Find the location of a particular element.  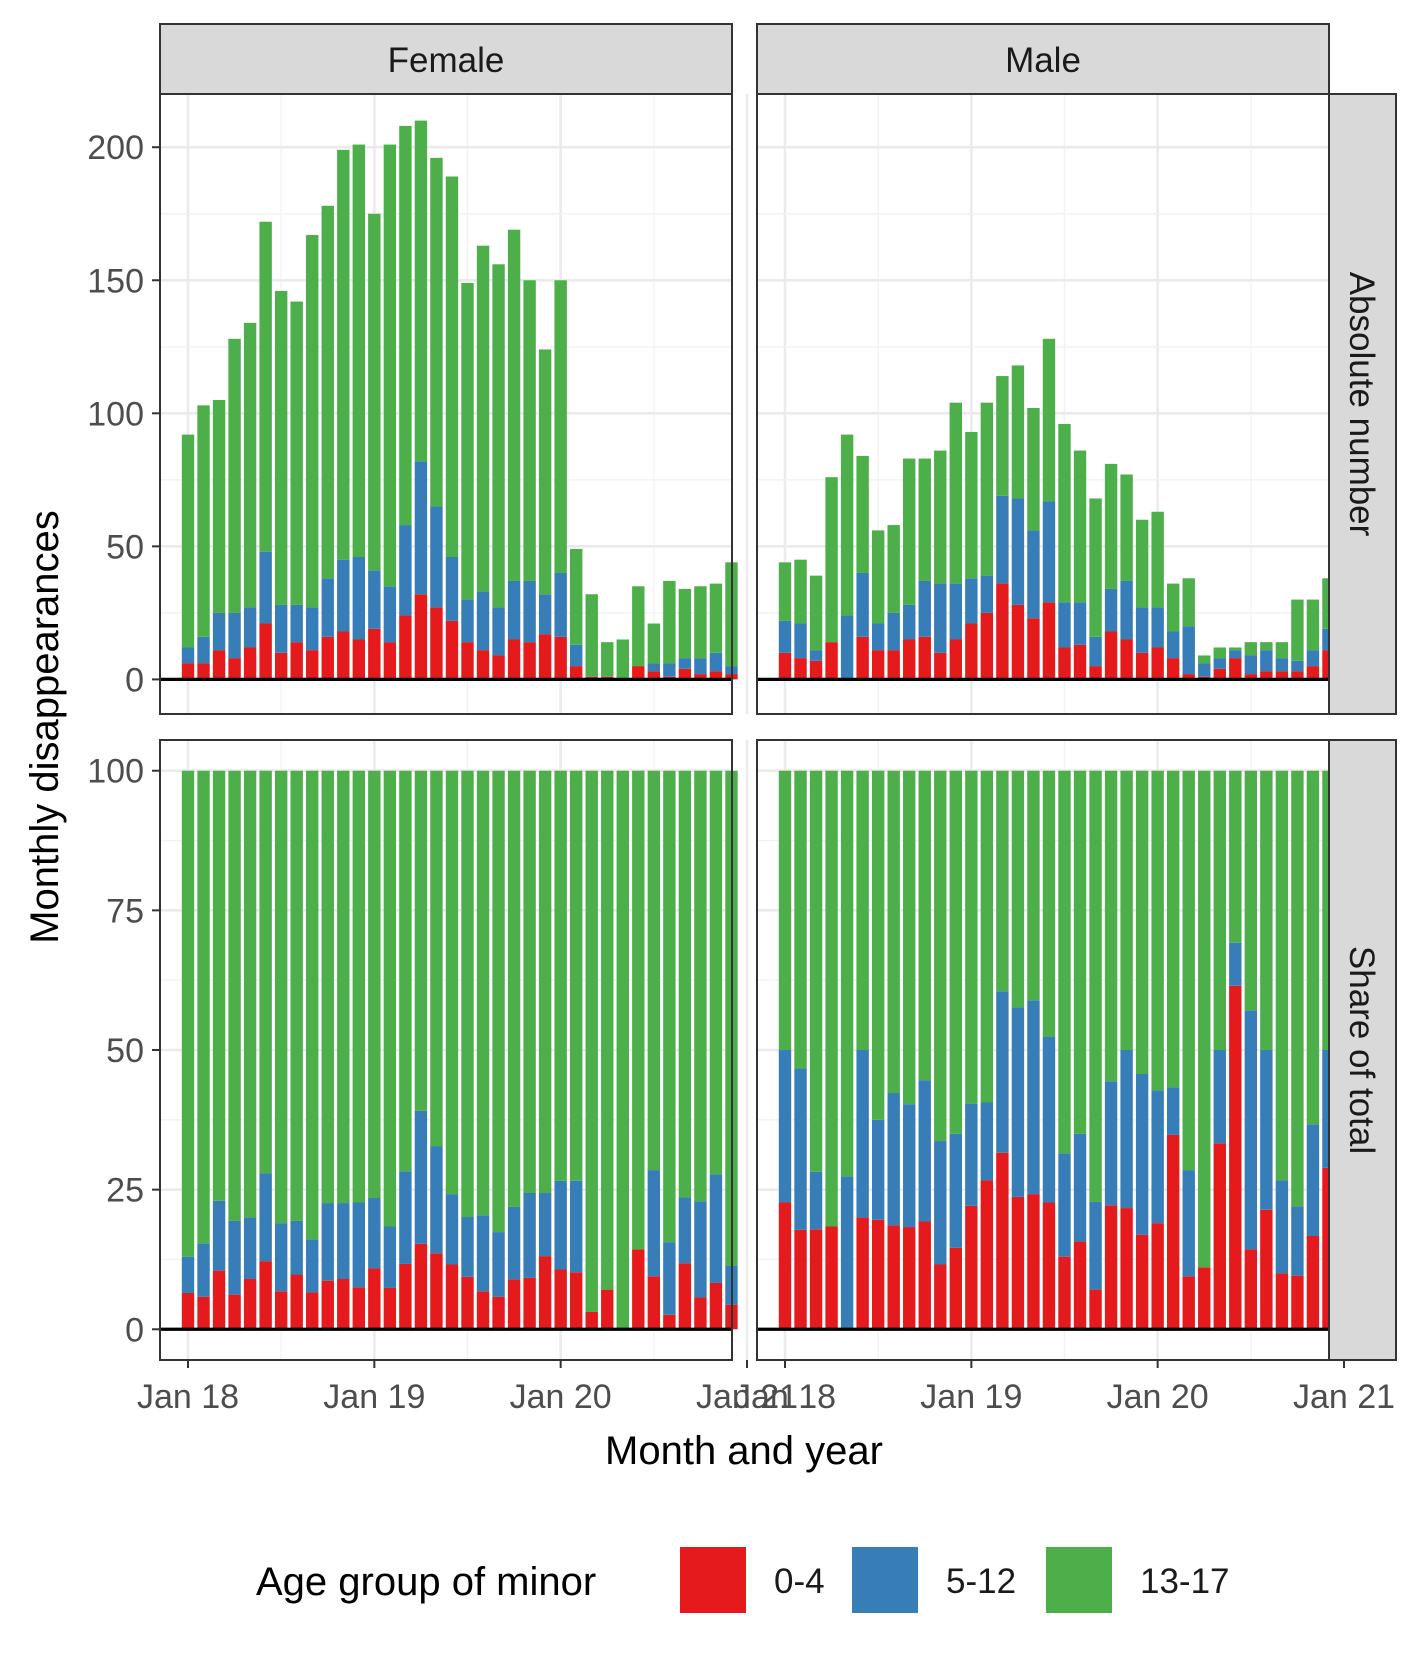

facet-strip-row-share: Share of total is located at coordinates (1362, 1050).